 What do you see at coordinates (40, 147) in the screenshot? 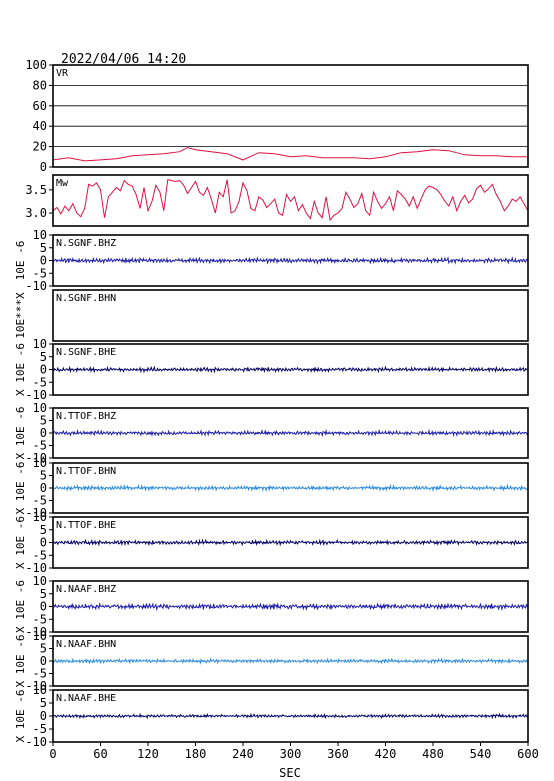
I see `y-tick-label: 20` at bounding box center [40, 147].